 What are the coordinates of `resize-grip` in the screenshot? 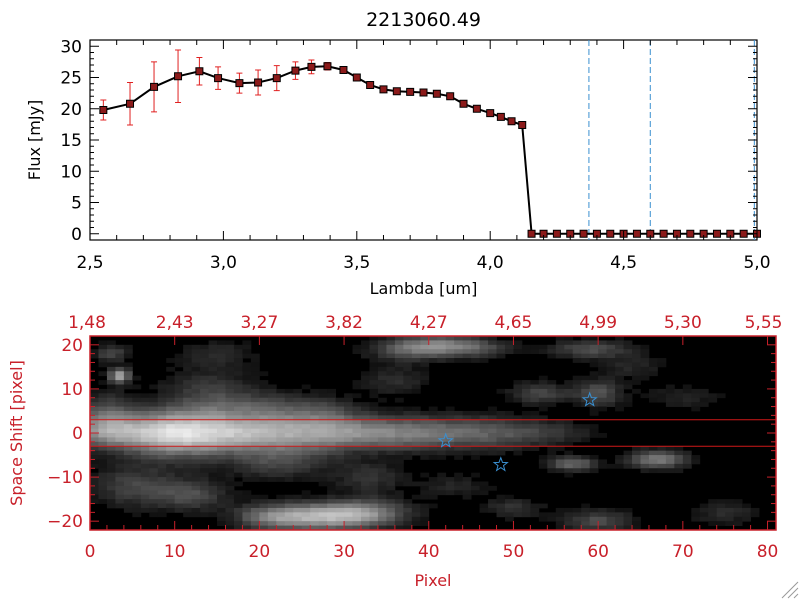 It's located at (790, 590).